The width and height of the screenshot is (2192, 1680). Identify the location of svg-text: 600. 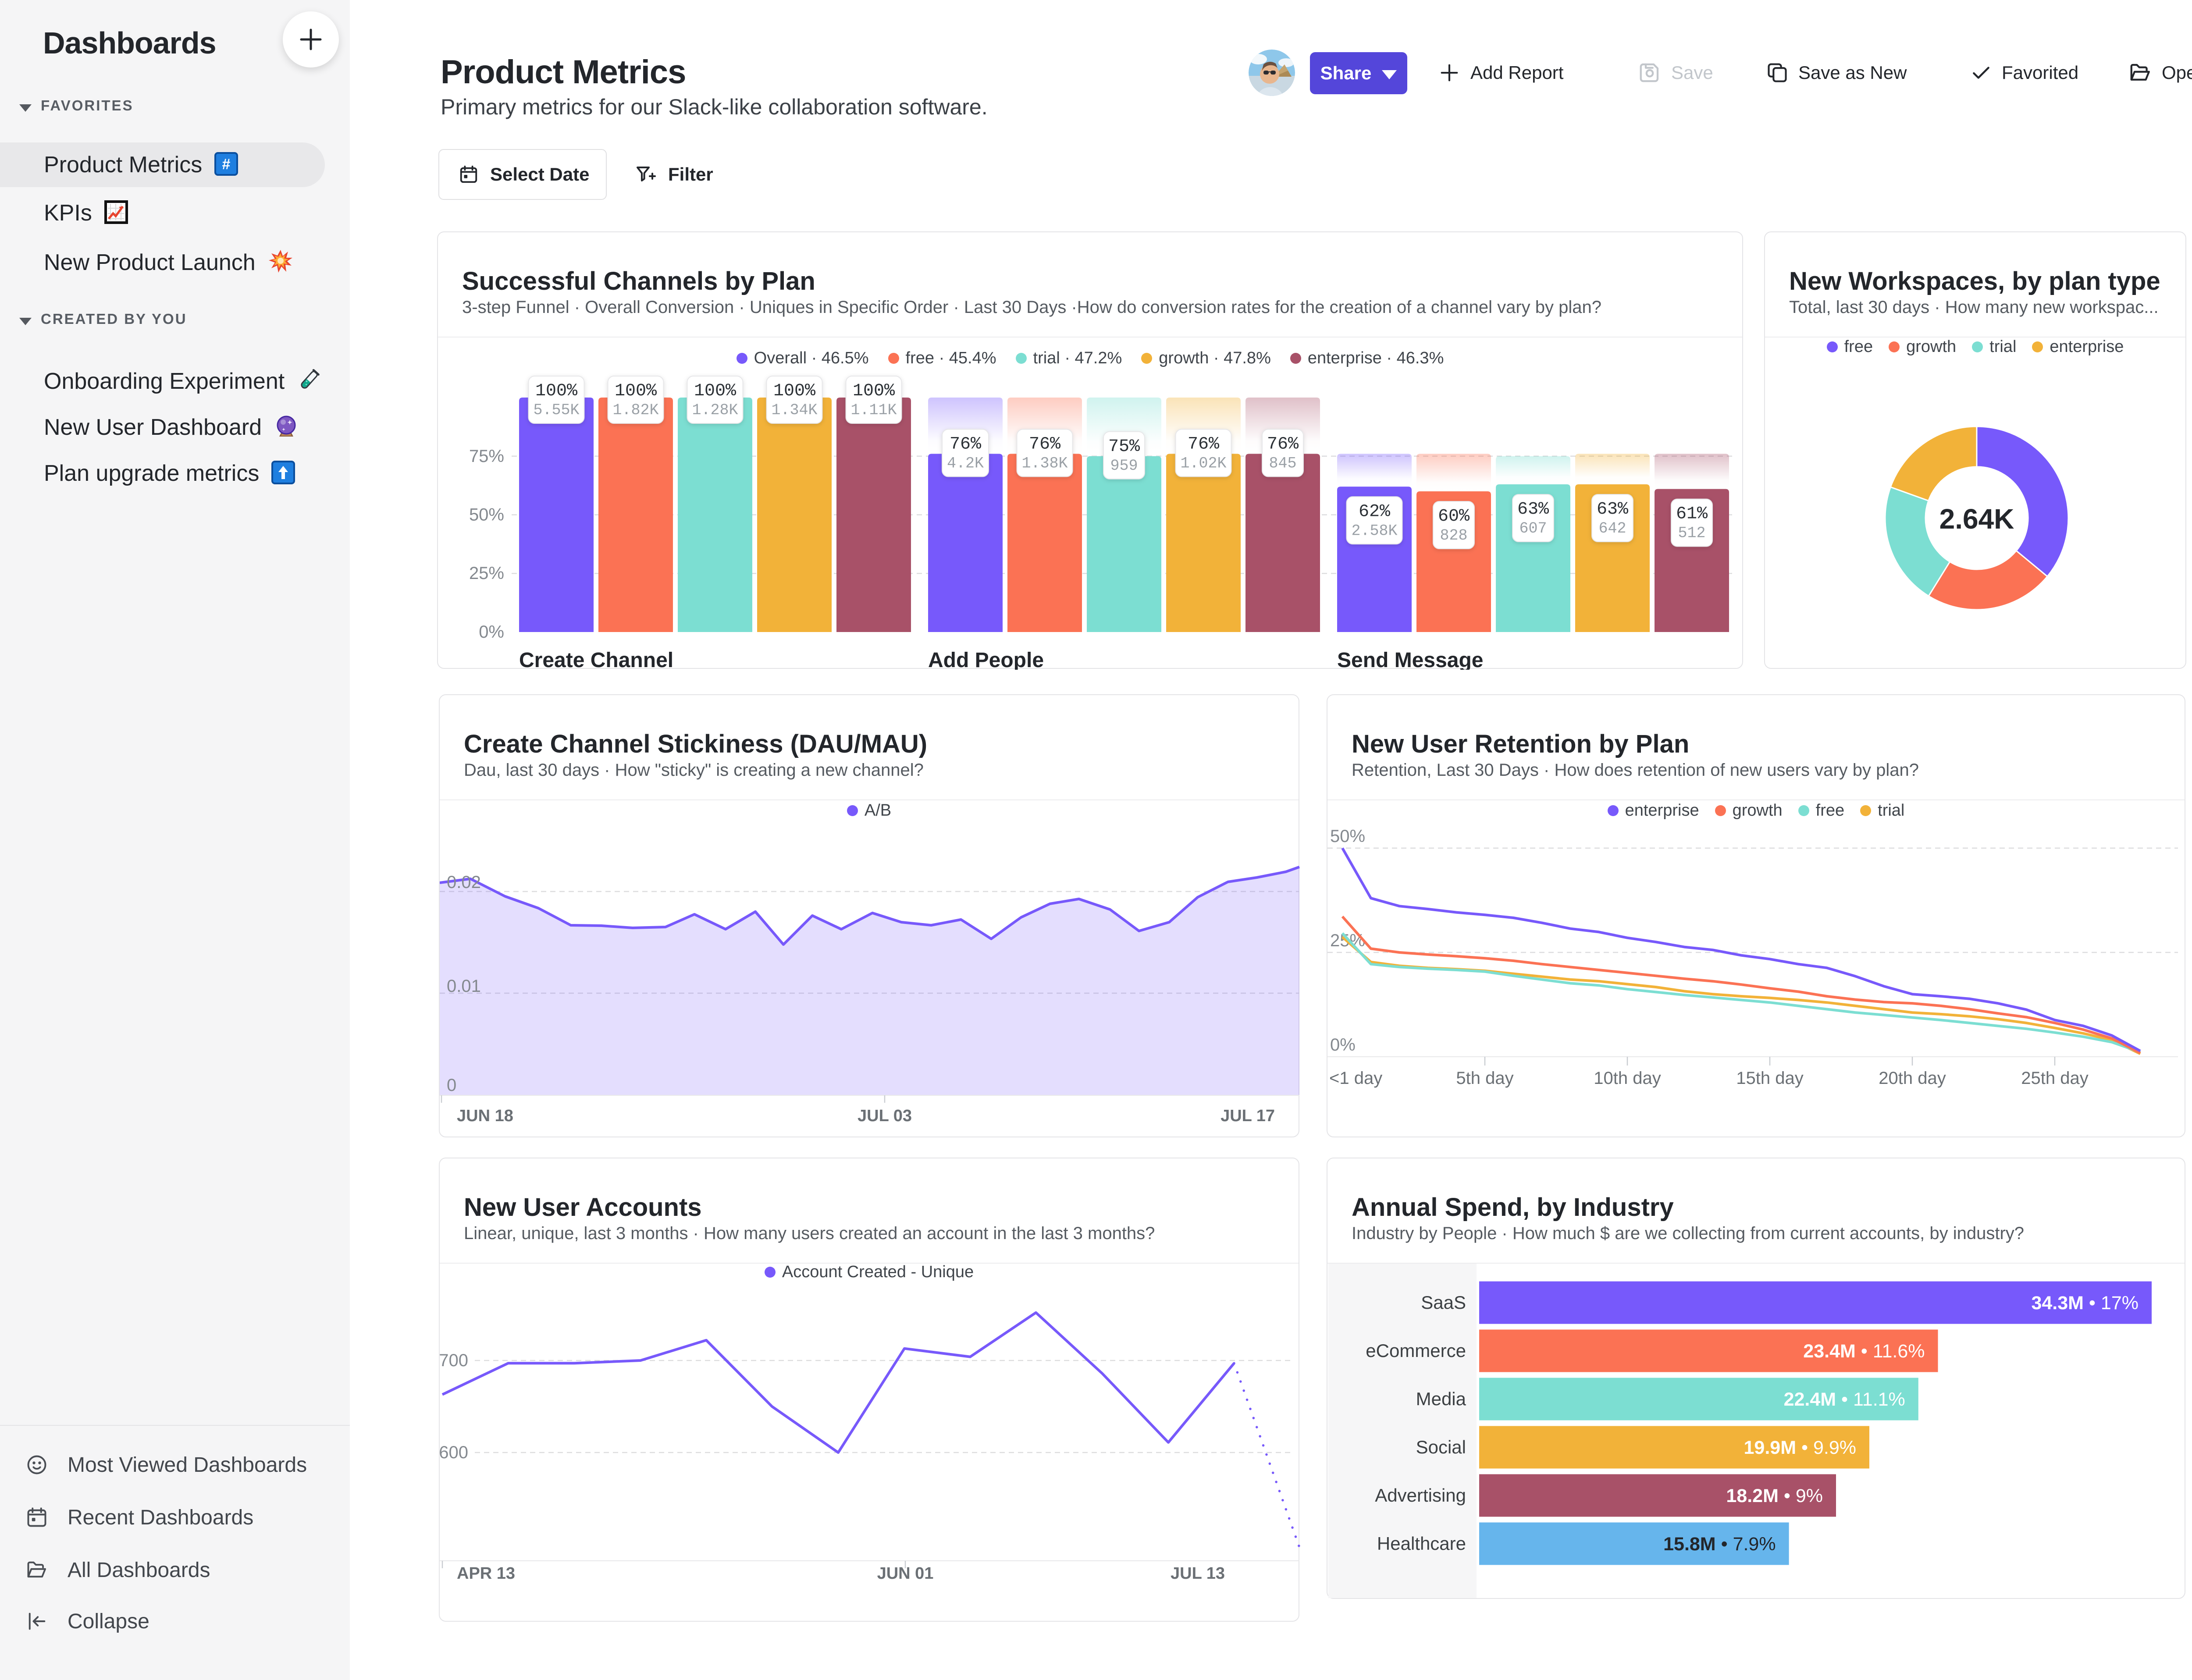
(454, 1453).